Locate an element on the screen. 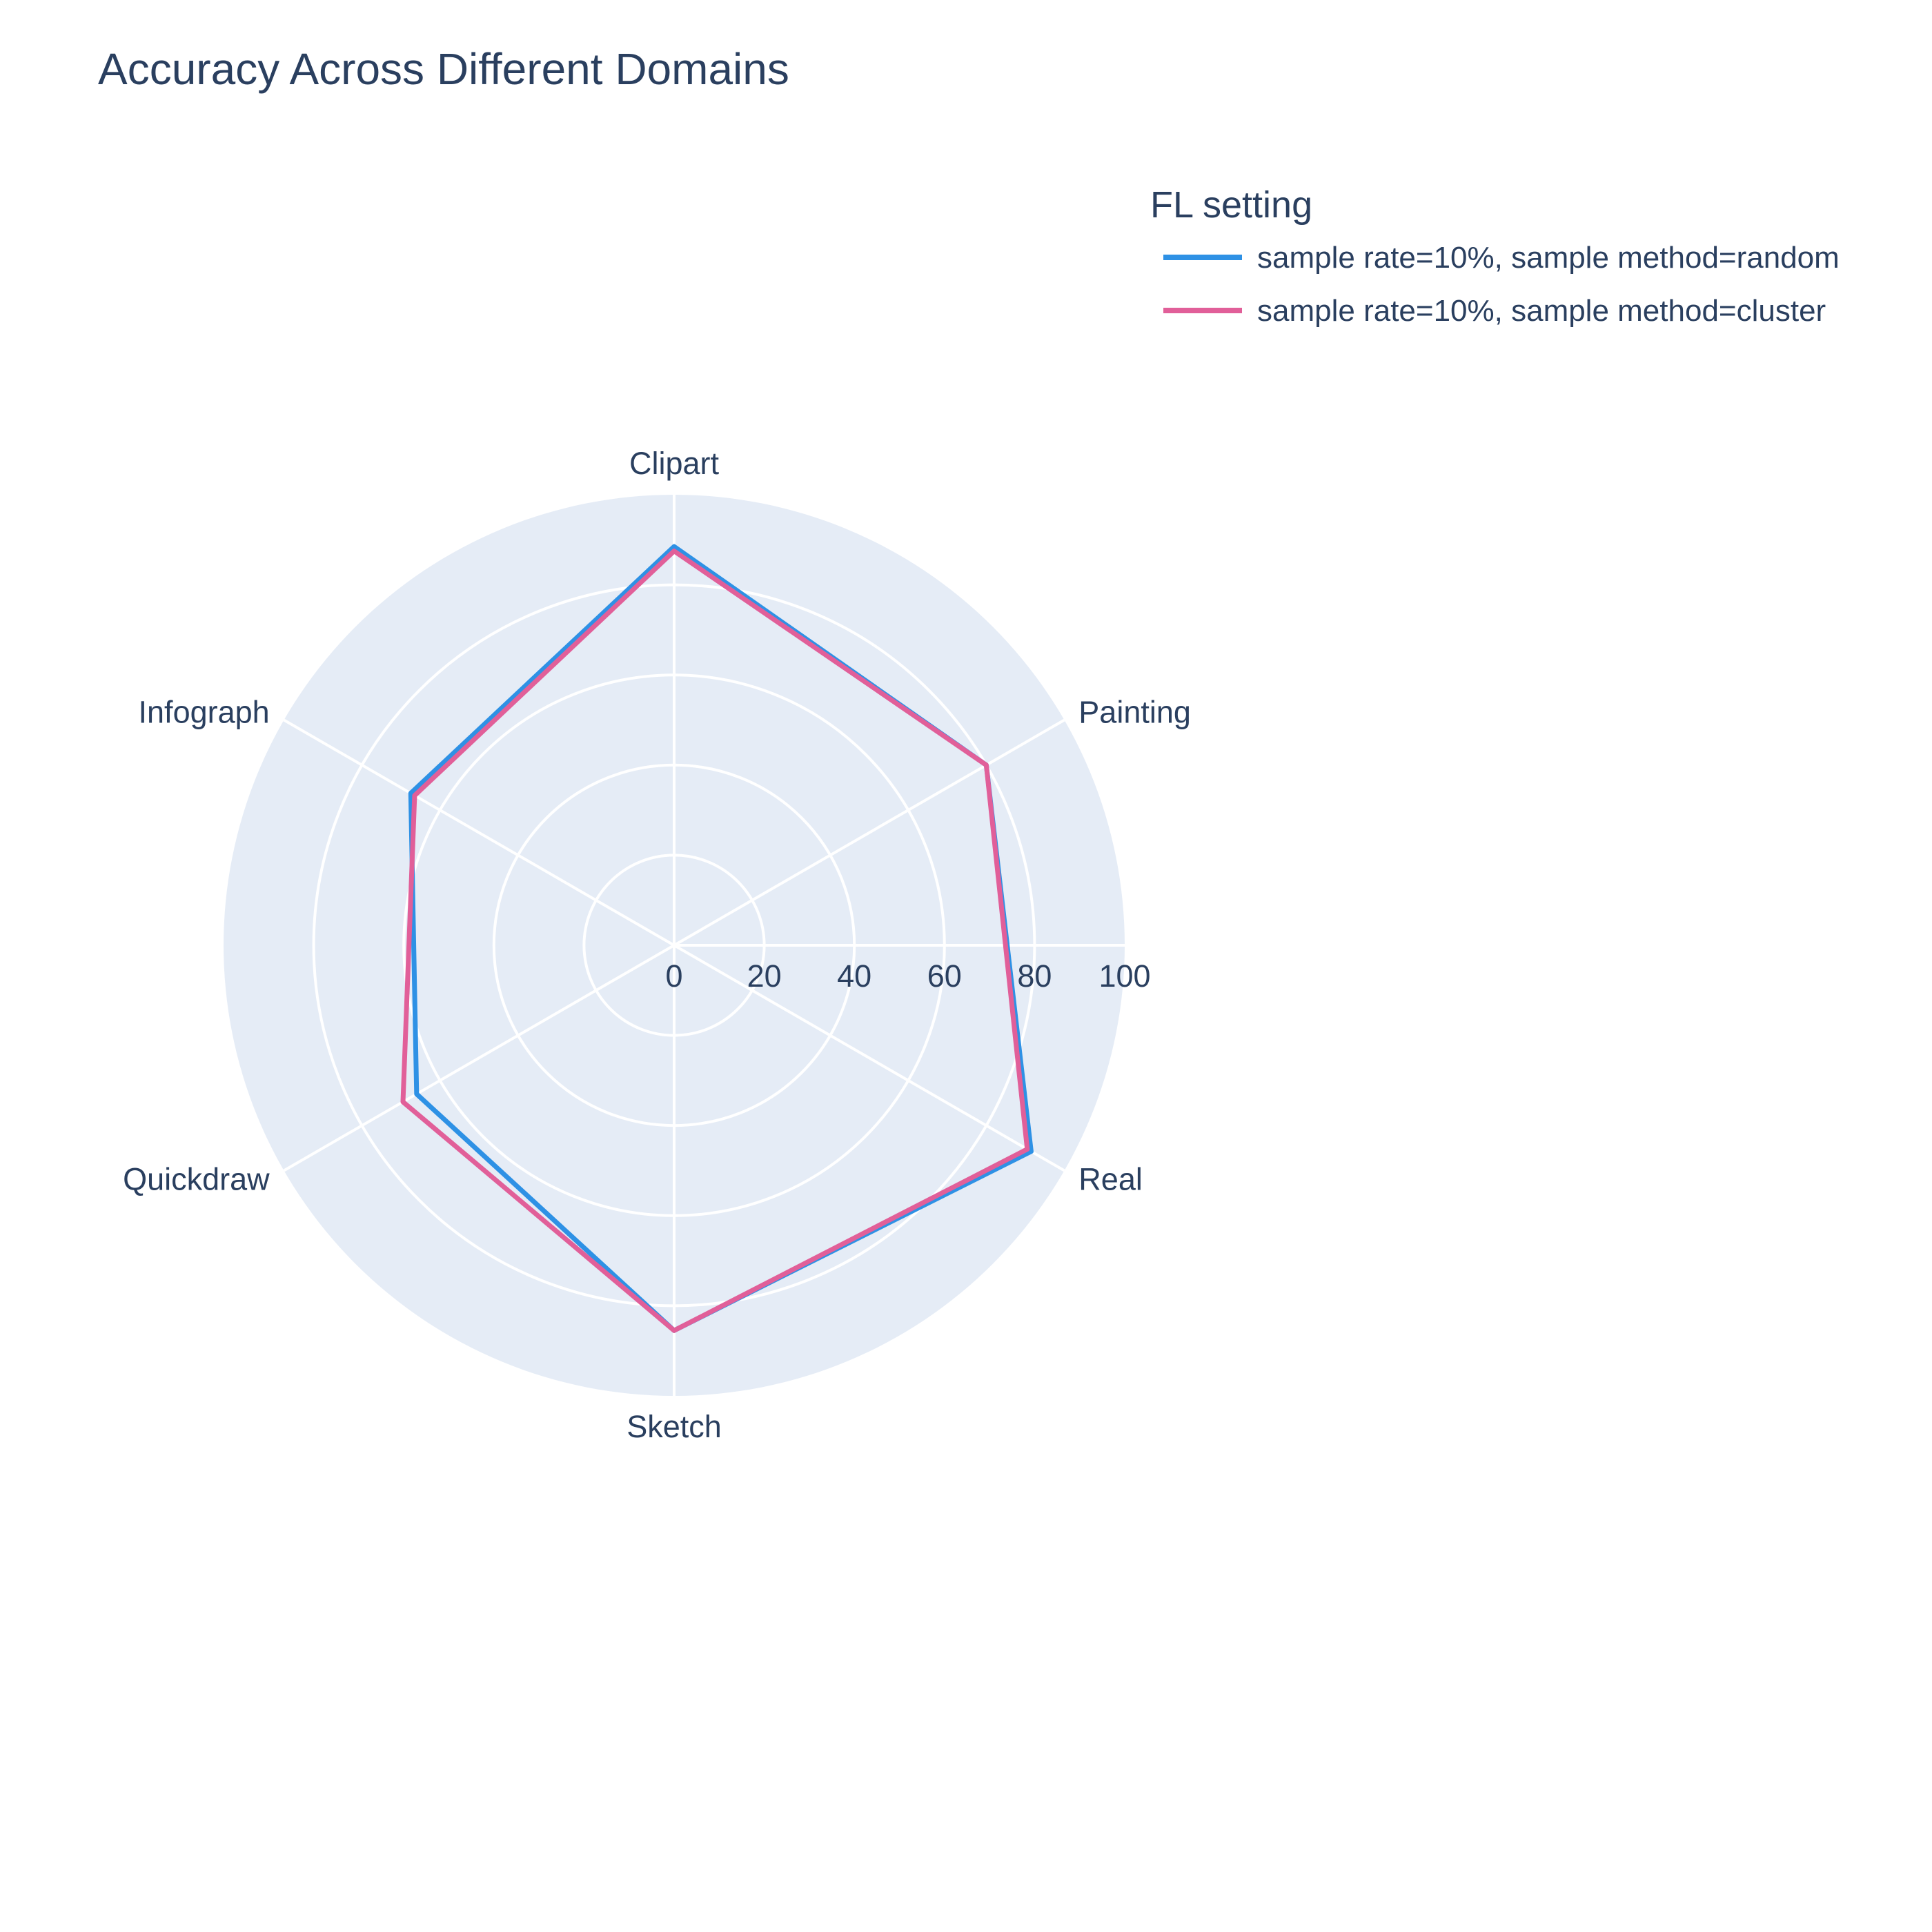 The image size is (1932, 1932). chart-title: Accuracy Across Different Domains is located at coordinates (443, 69).